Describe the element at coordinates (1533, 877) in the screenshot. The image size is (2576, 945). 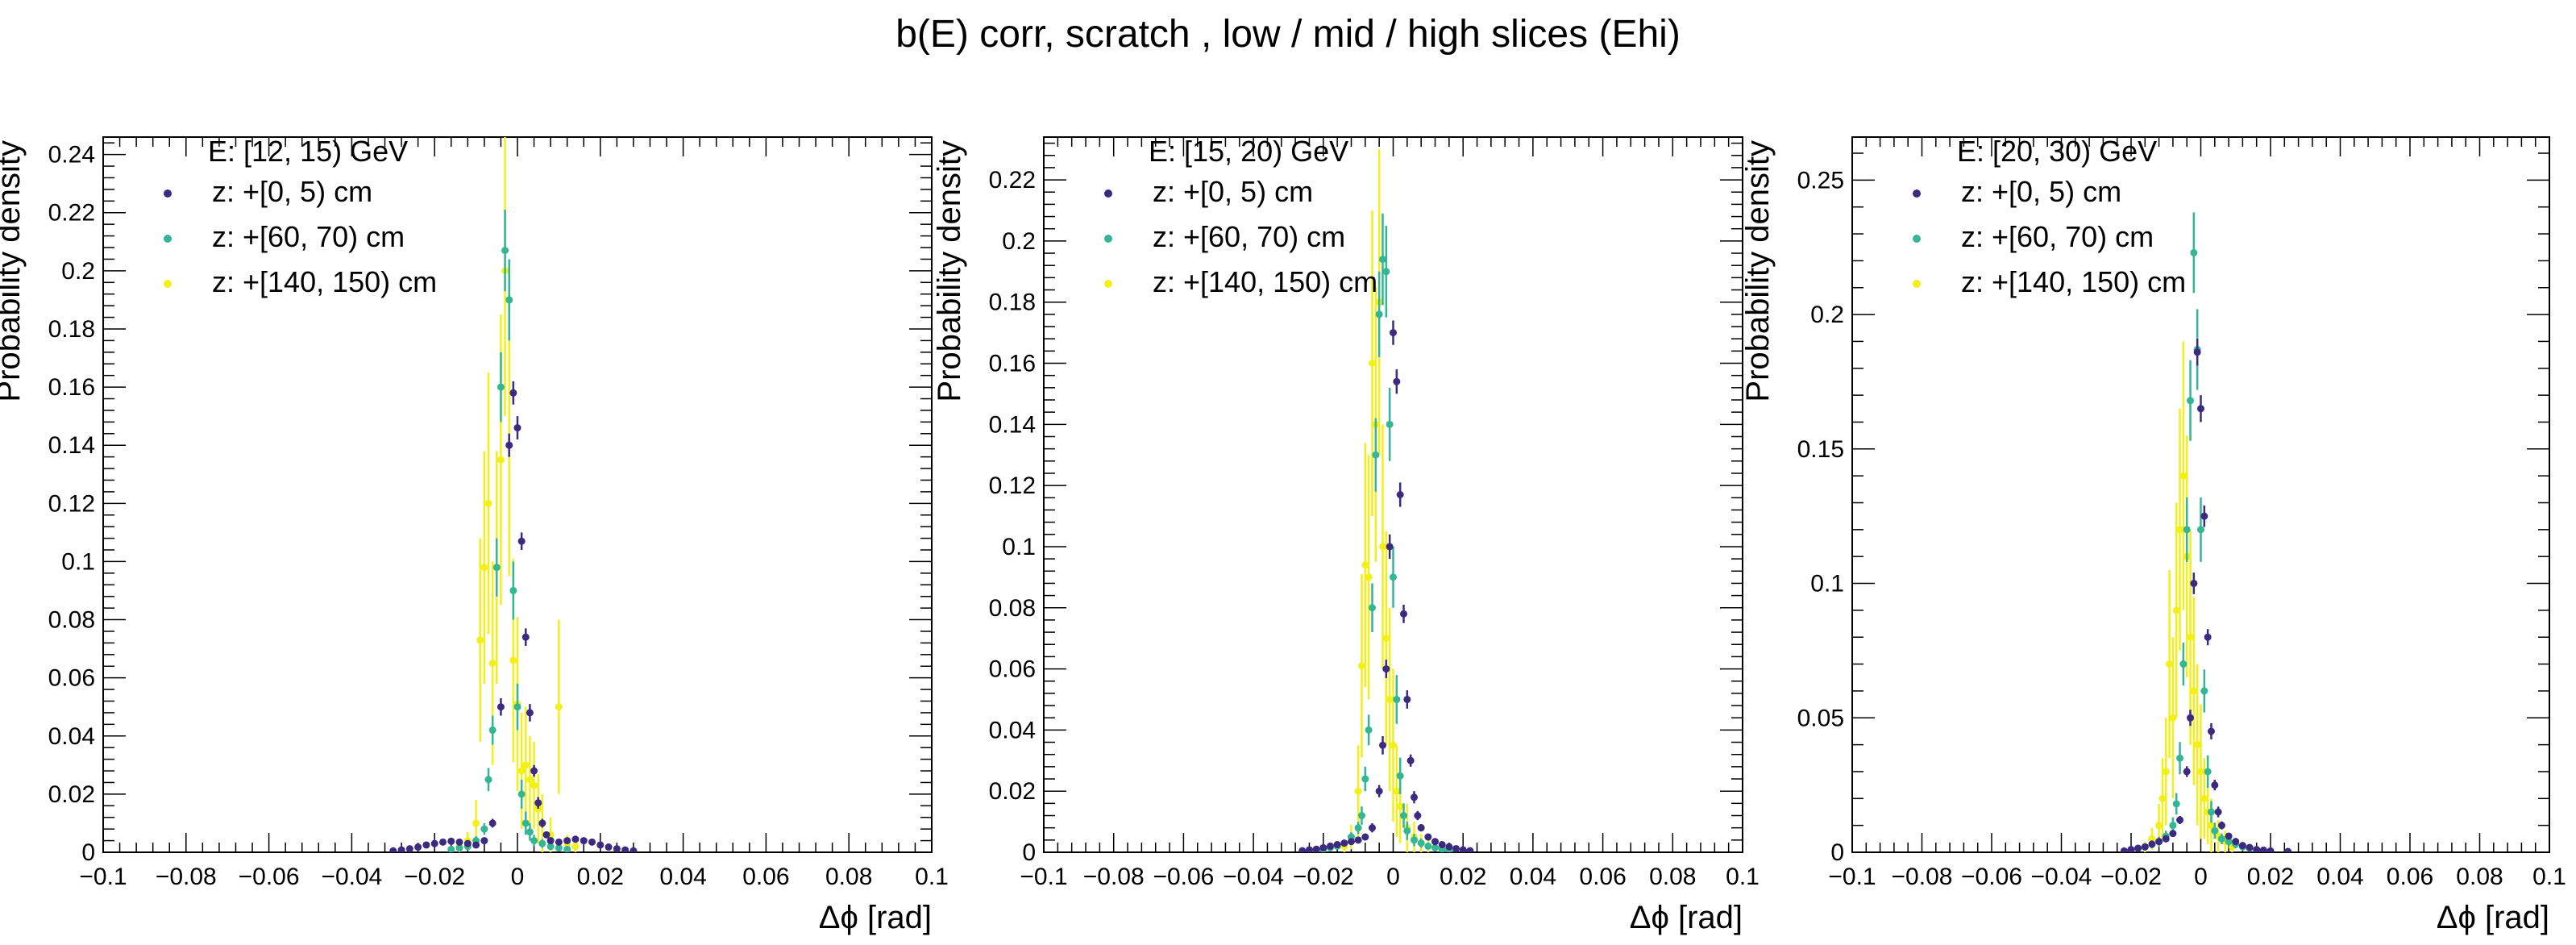
I see `x-tick-label: 0.04` at that location.